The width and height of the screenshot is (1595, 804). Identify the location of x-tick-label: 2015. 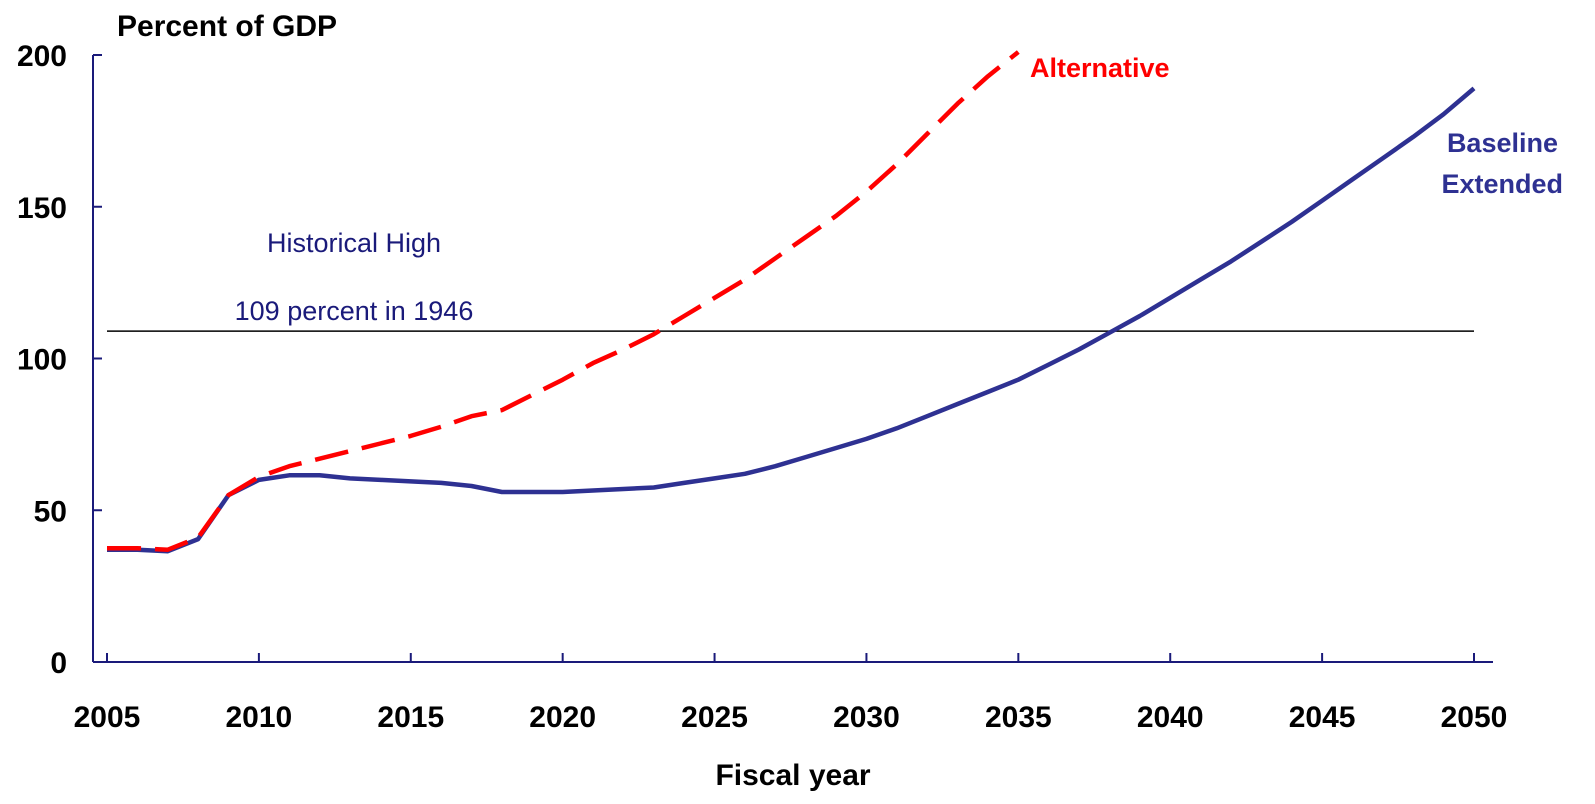
(410, 717).